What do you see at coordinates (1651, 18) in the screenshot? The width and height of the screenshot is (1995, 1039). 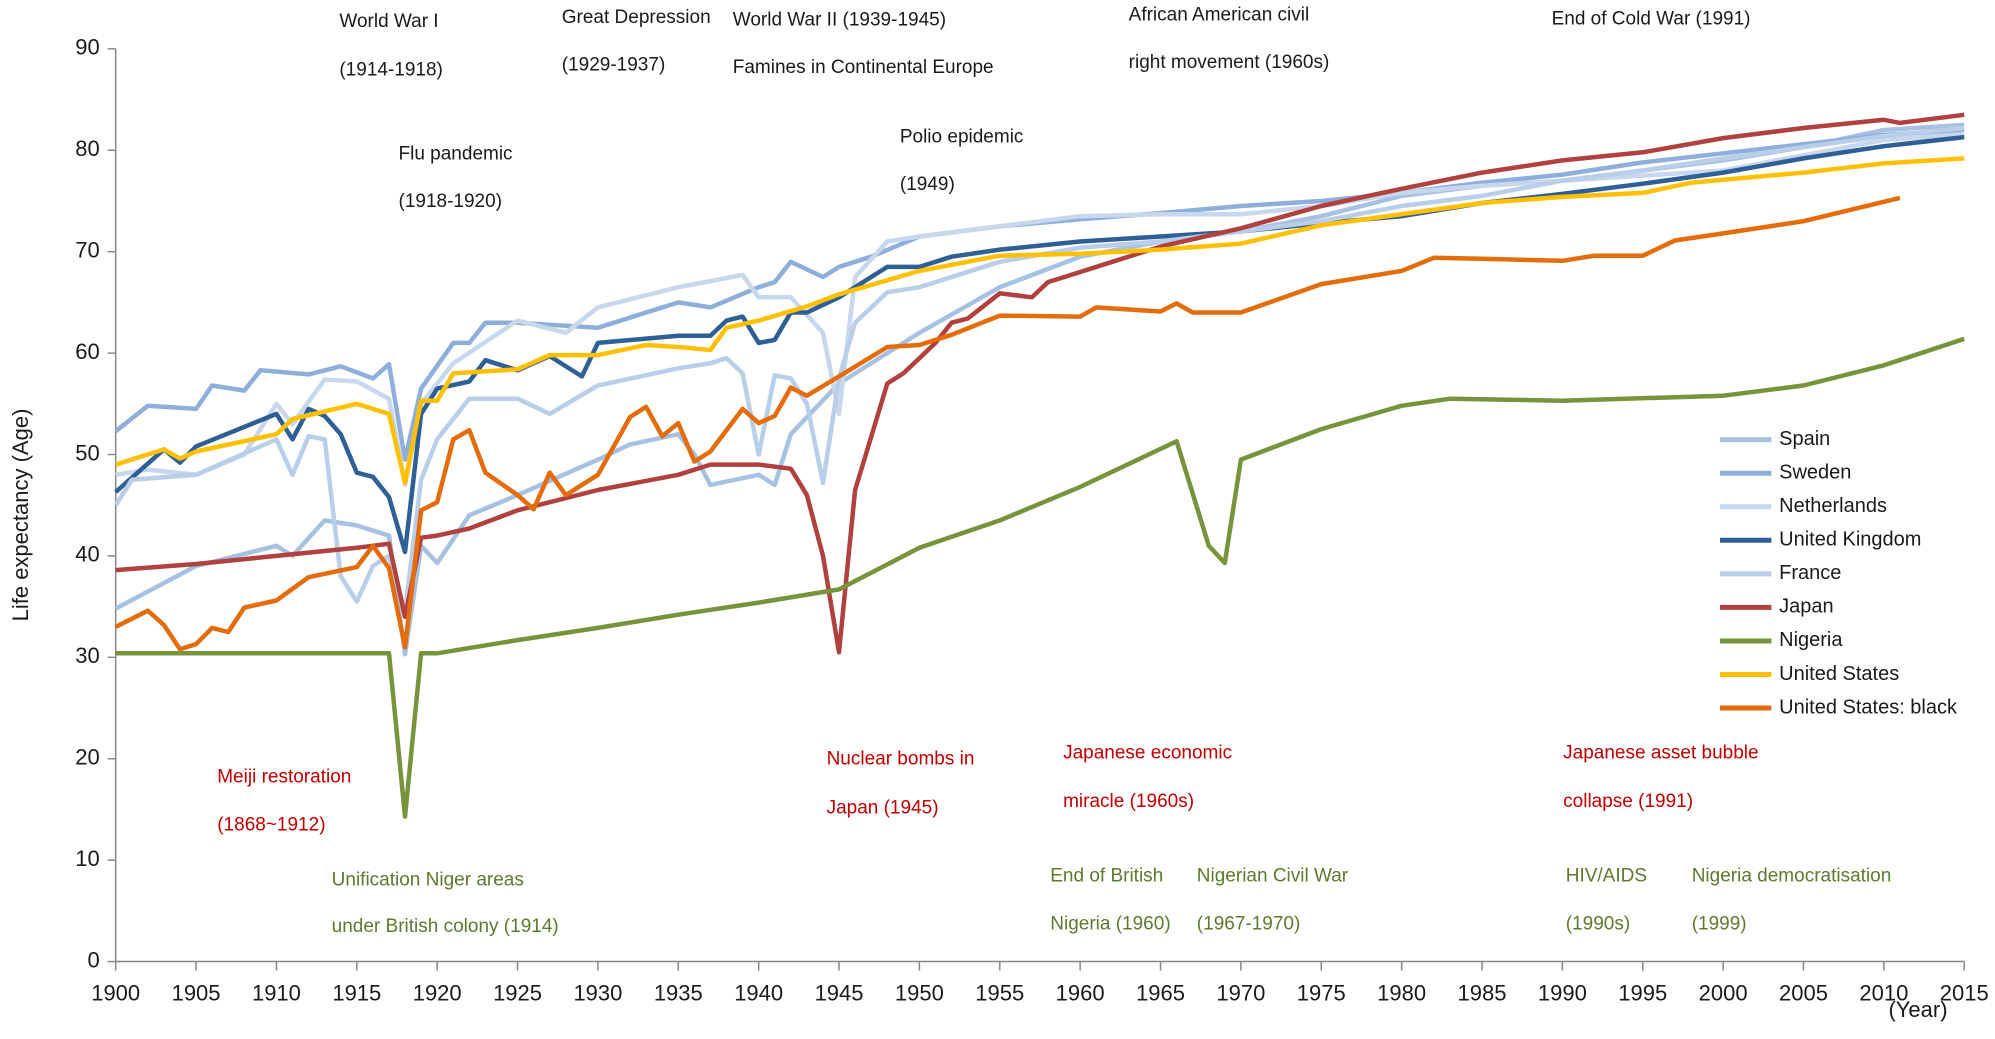 I see `annotation: End of Cold War (1991)` at bounding box center [1651, 18].